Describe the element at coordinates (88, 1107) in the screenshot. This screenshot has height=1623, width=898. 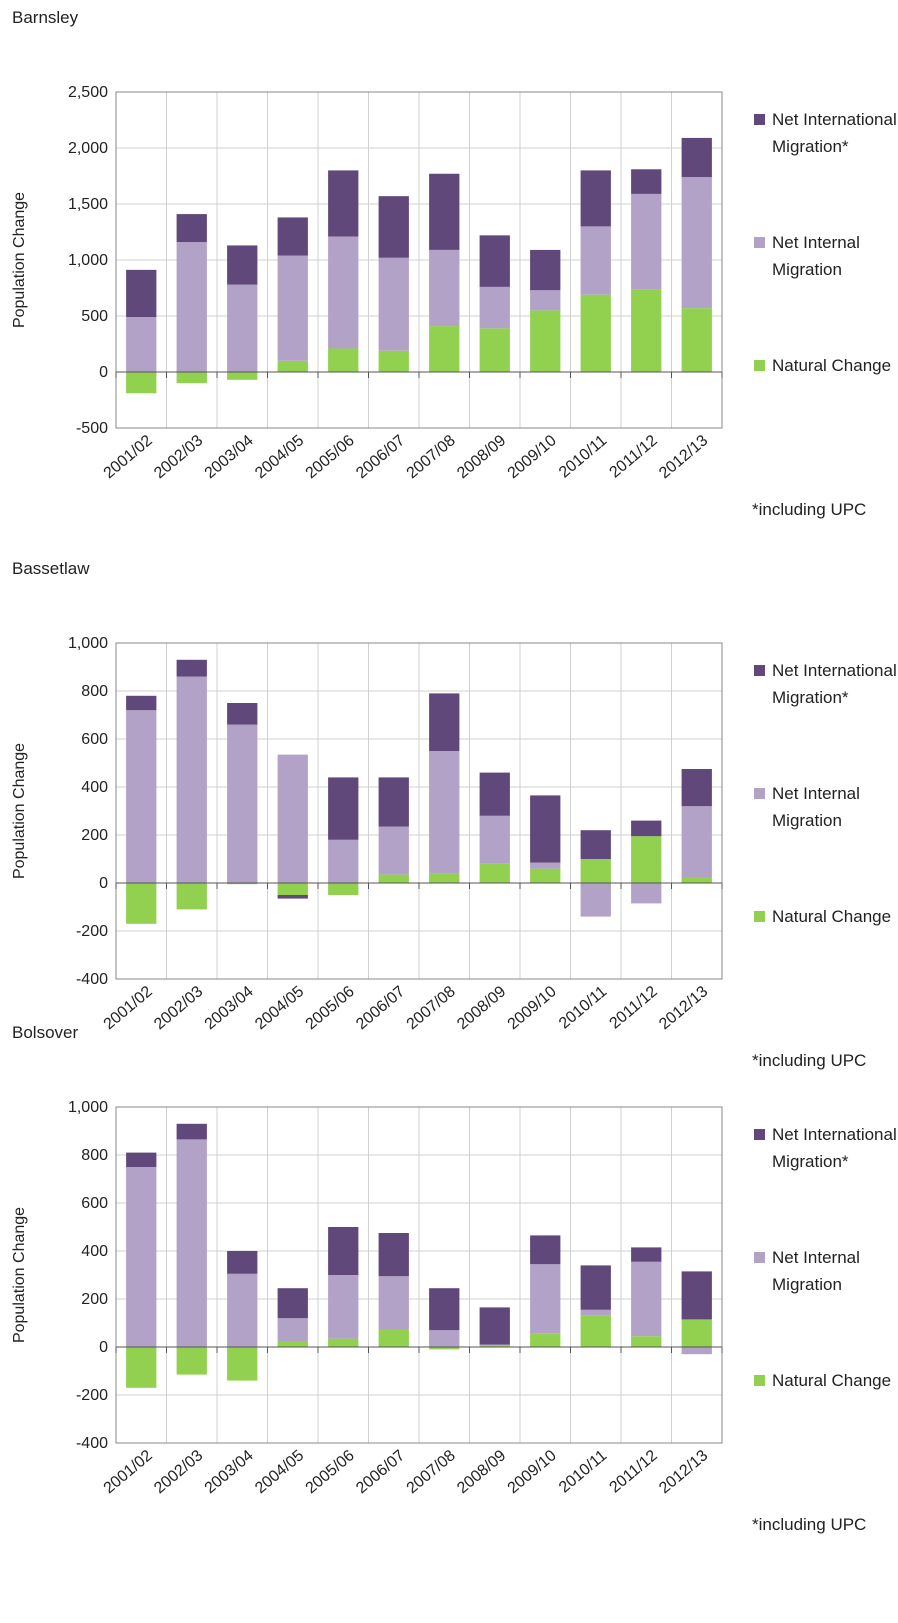
I see `y-tick-label: 1,000` at that location.